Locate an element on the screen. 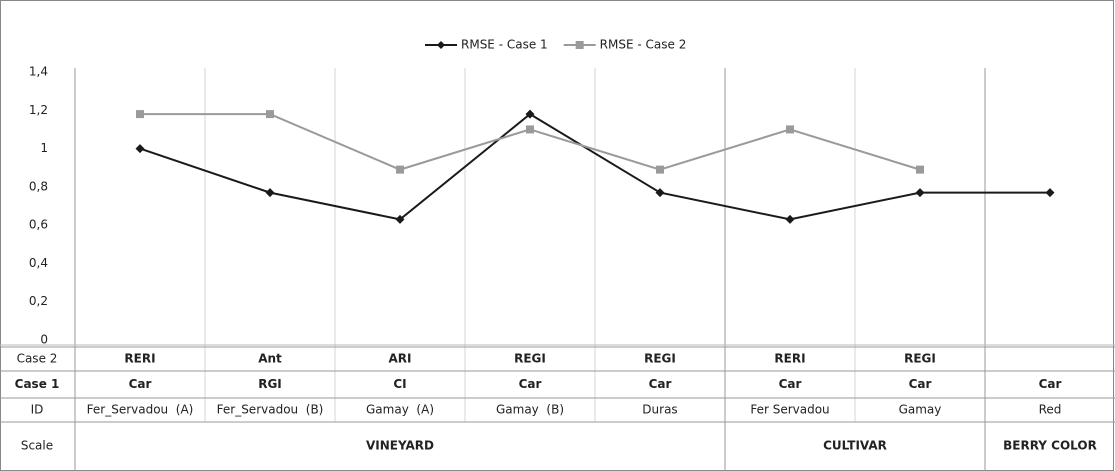 This screenshot has height=471, width=1115. id-label: Gamay is located at coordinates (920, 410).